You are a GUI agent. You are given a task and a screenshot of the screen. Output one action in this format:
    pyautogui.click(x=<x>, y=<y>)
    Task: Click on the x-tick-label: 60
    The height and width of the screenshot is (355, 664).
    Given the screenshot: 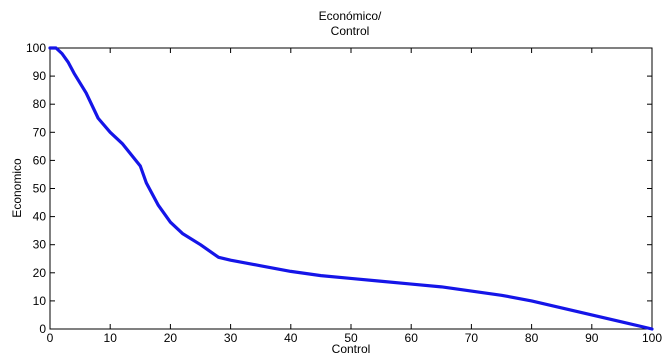 What is the action you would take?
    pyautogui.click(x=412, y=338)
    